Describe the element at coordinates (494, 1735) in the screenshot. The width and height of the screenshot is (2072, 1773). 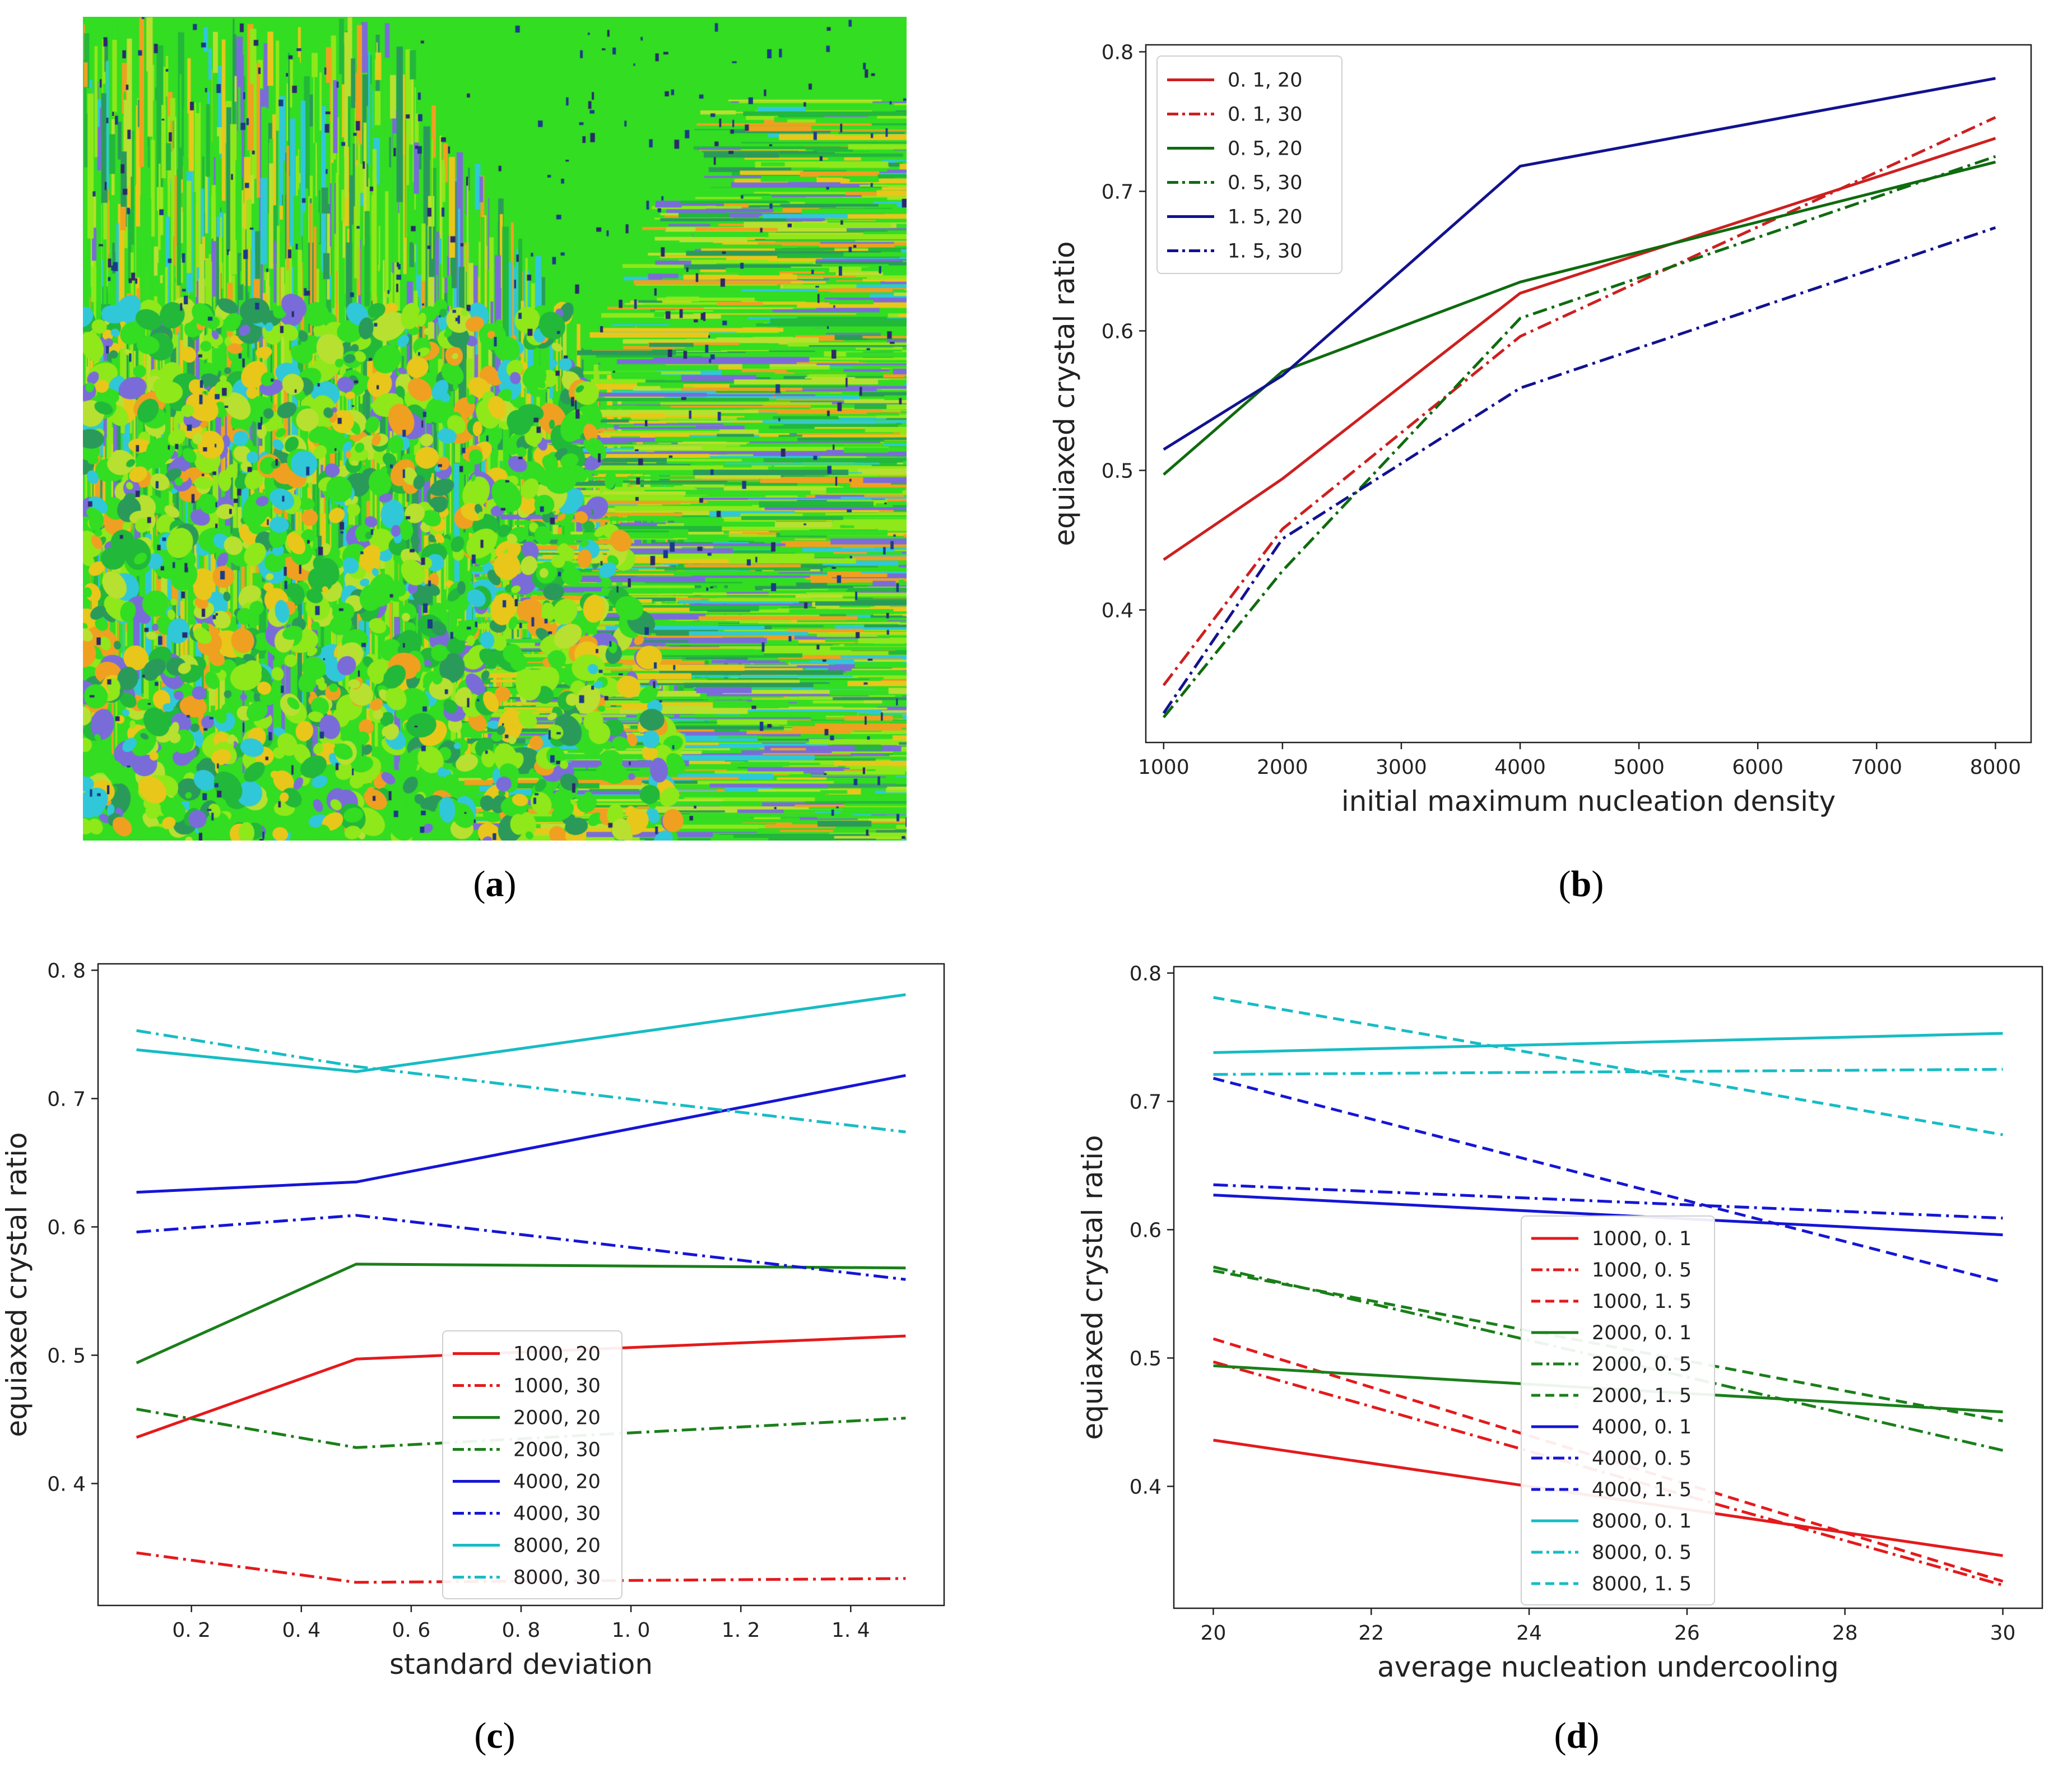
I see `caption-c: (c)` at that location.